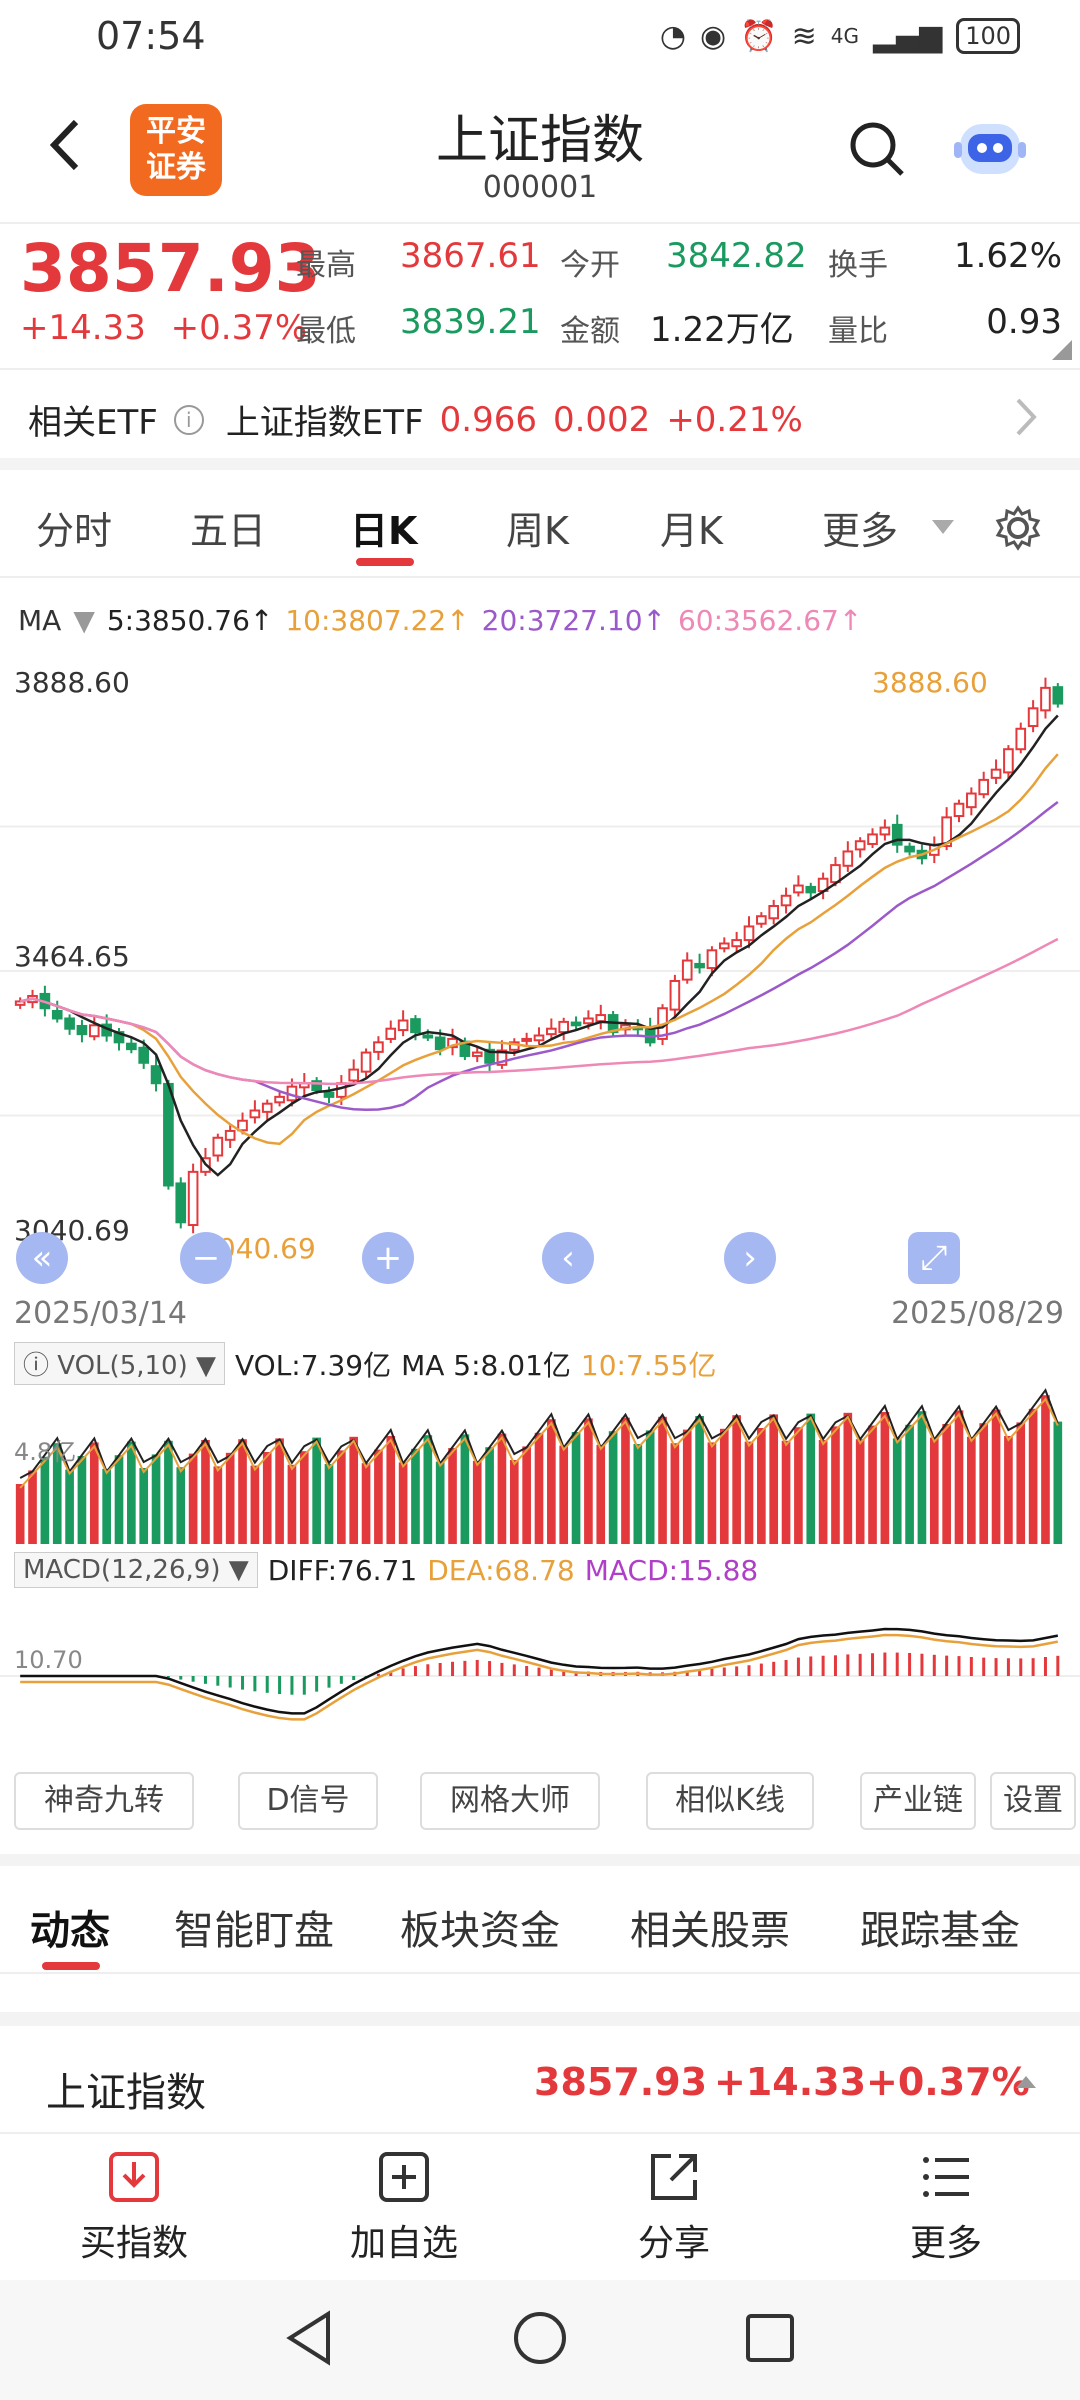 The height and width of the screenshot is (2400, 1080). I want to click on tab-more: 更多, so click(860, 531).